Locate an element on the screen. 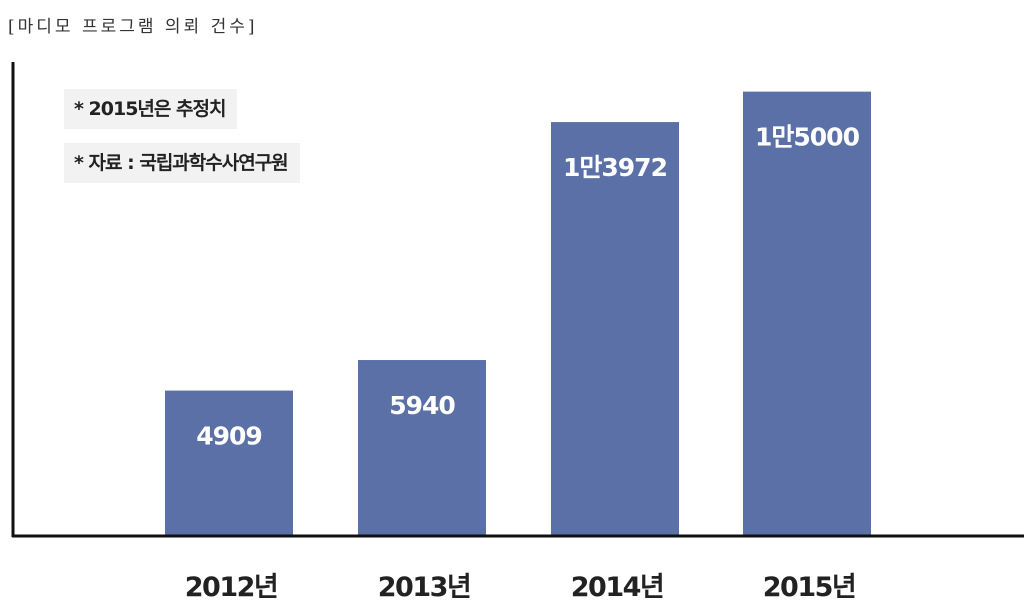  data-label-2015년: 1만5000 is located at coordinates (807, 137).